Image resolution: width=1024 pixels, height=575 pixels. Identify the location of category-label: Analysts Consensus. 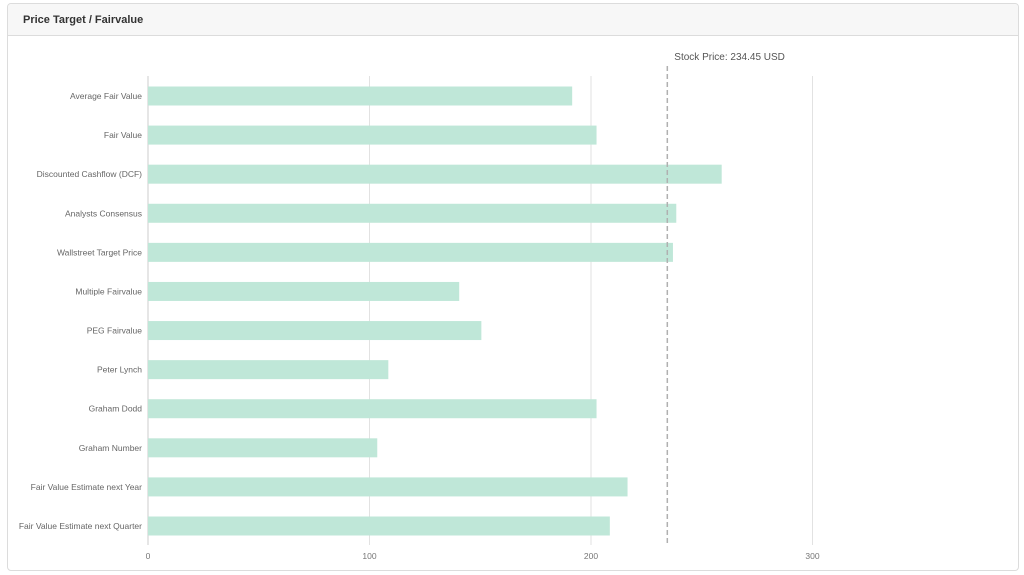
(103, 213).